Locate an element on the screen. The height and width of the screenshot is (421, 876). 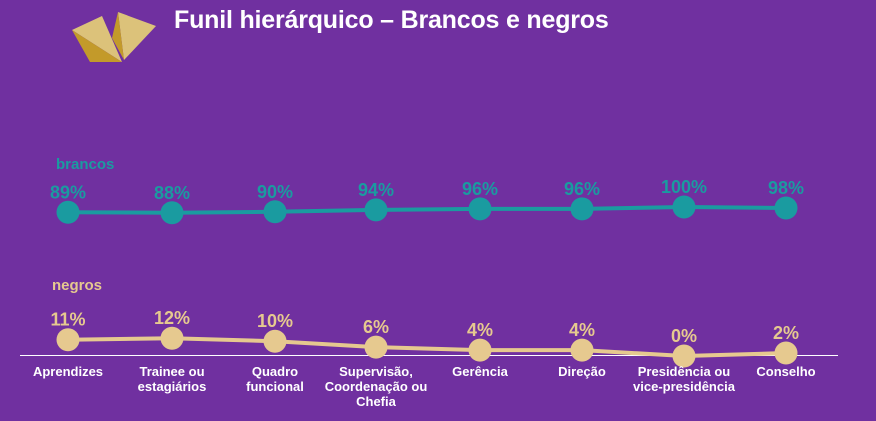
category-label: Presidência ou vice-presidência is located at coordinates (684, 379).